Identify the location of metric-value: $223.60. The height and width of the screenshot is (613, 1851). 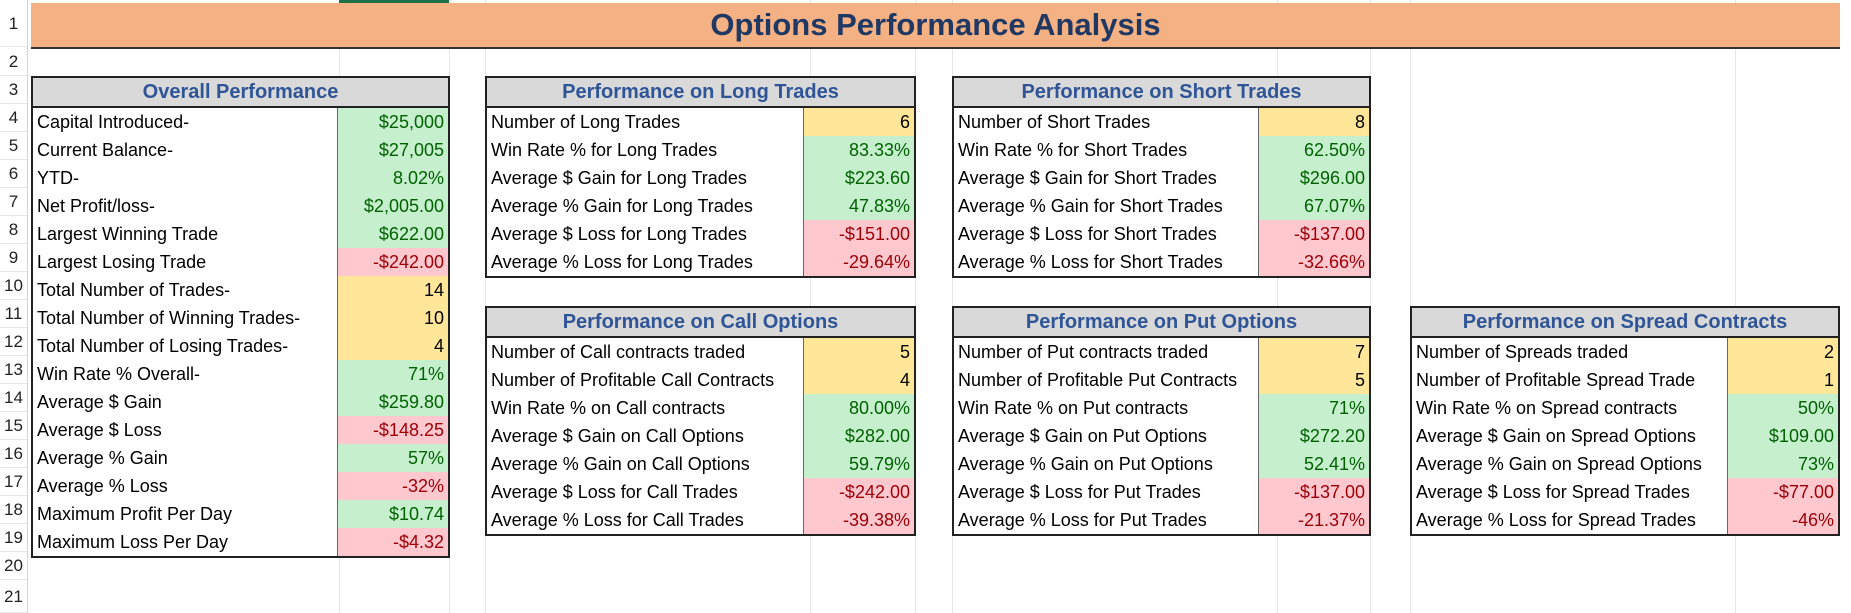
(859, 178).